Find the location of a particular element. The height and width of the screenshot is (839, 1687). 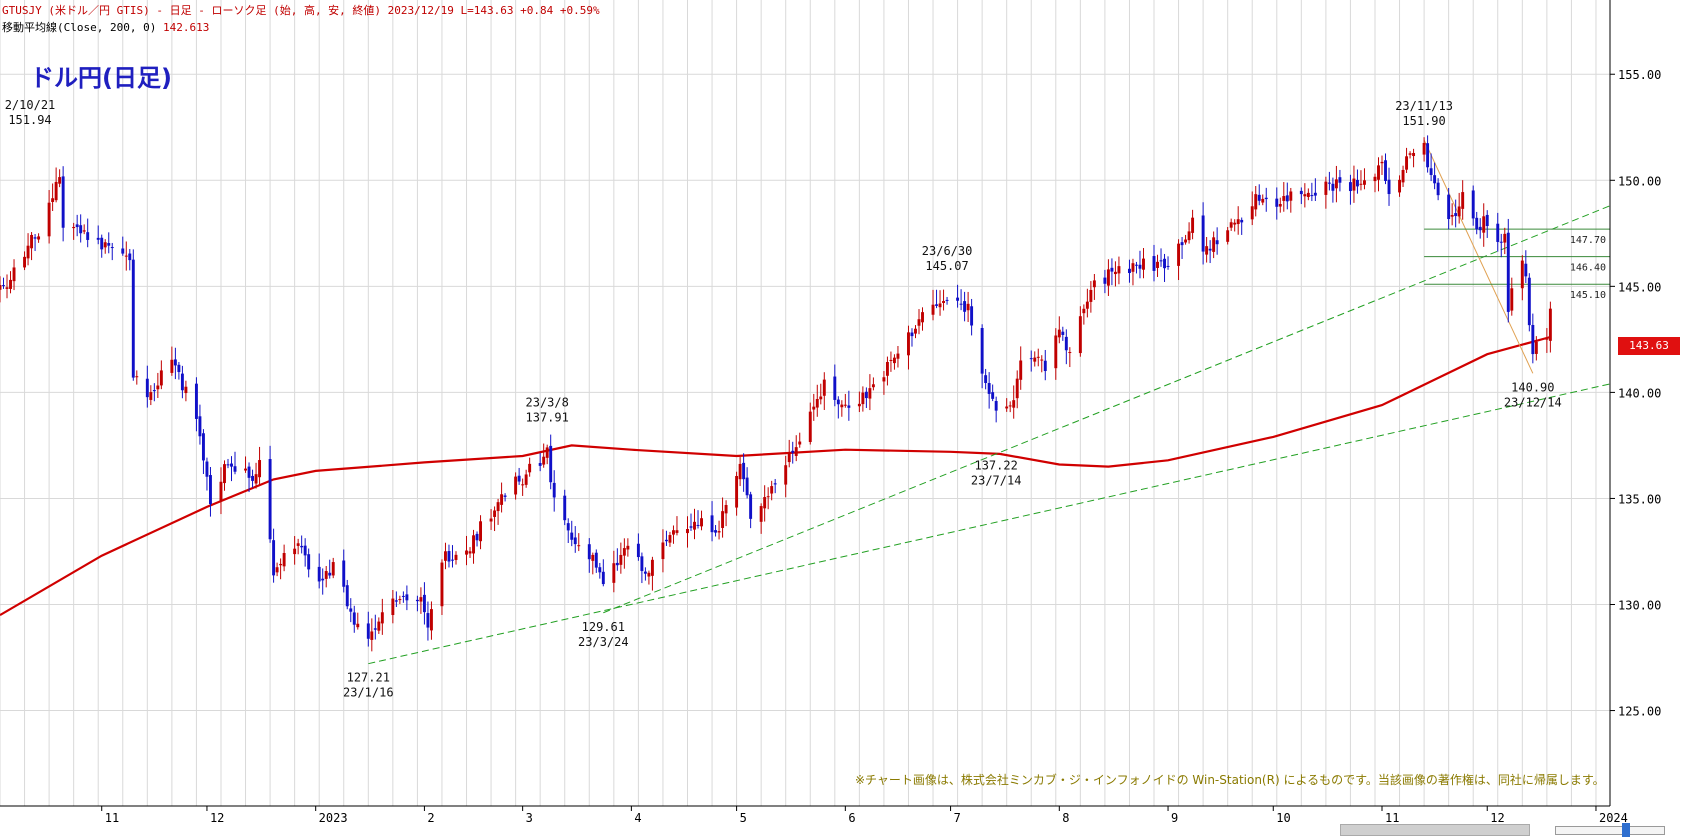

horizontal-scrollbar-thumb is located at coordinates (1435, 830).